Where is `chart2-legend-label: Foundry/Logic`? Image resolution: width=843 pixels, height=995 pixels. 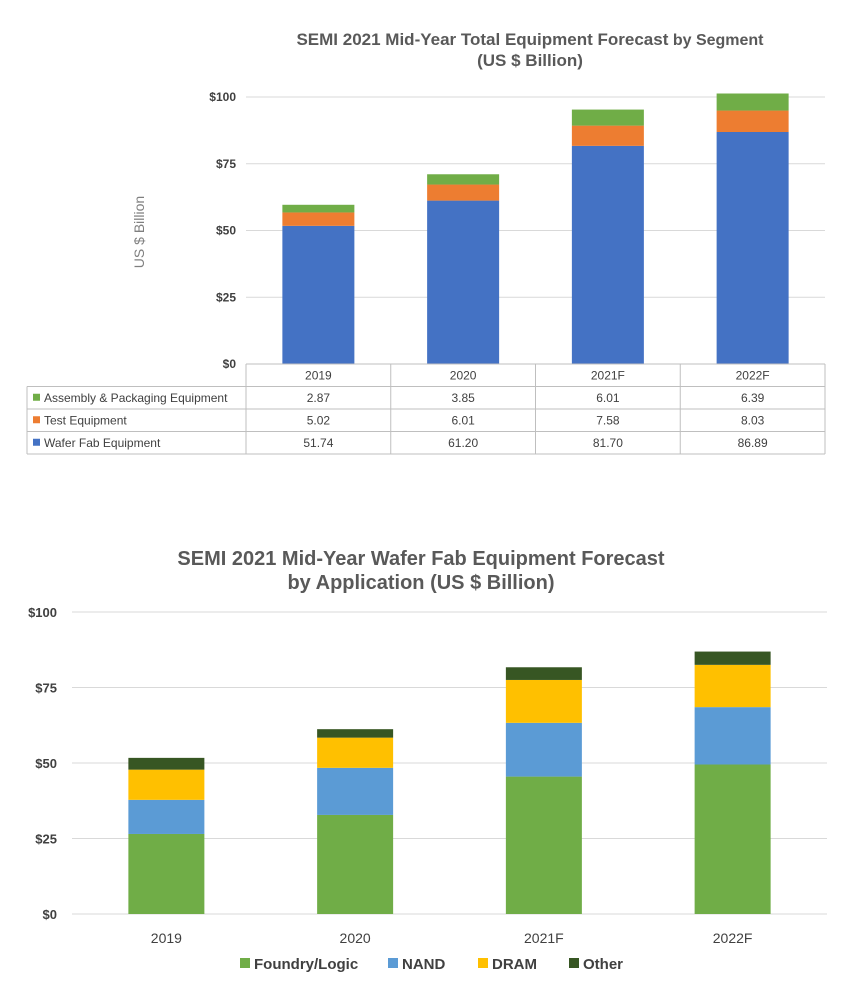 chart2-legend-label: Foundry/Logic is located at coordinates (306, 964).